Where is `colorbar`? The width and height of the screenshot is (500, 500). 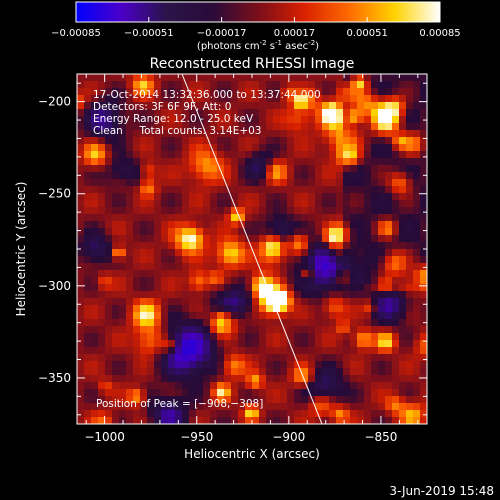 colorbar is located at coordinates (258, 12).